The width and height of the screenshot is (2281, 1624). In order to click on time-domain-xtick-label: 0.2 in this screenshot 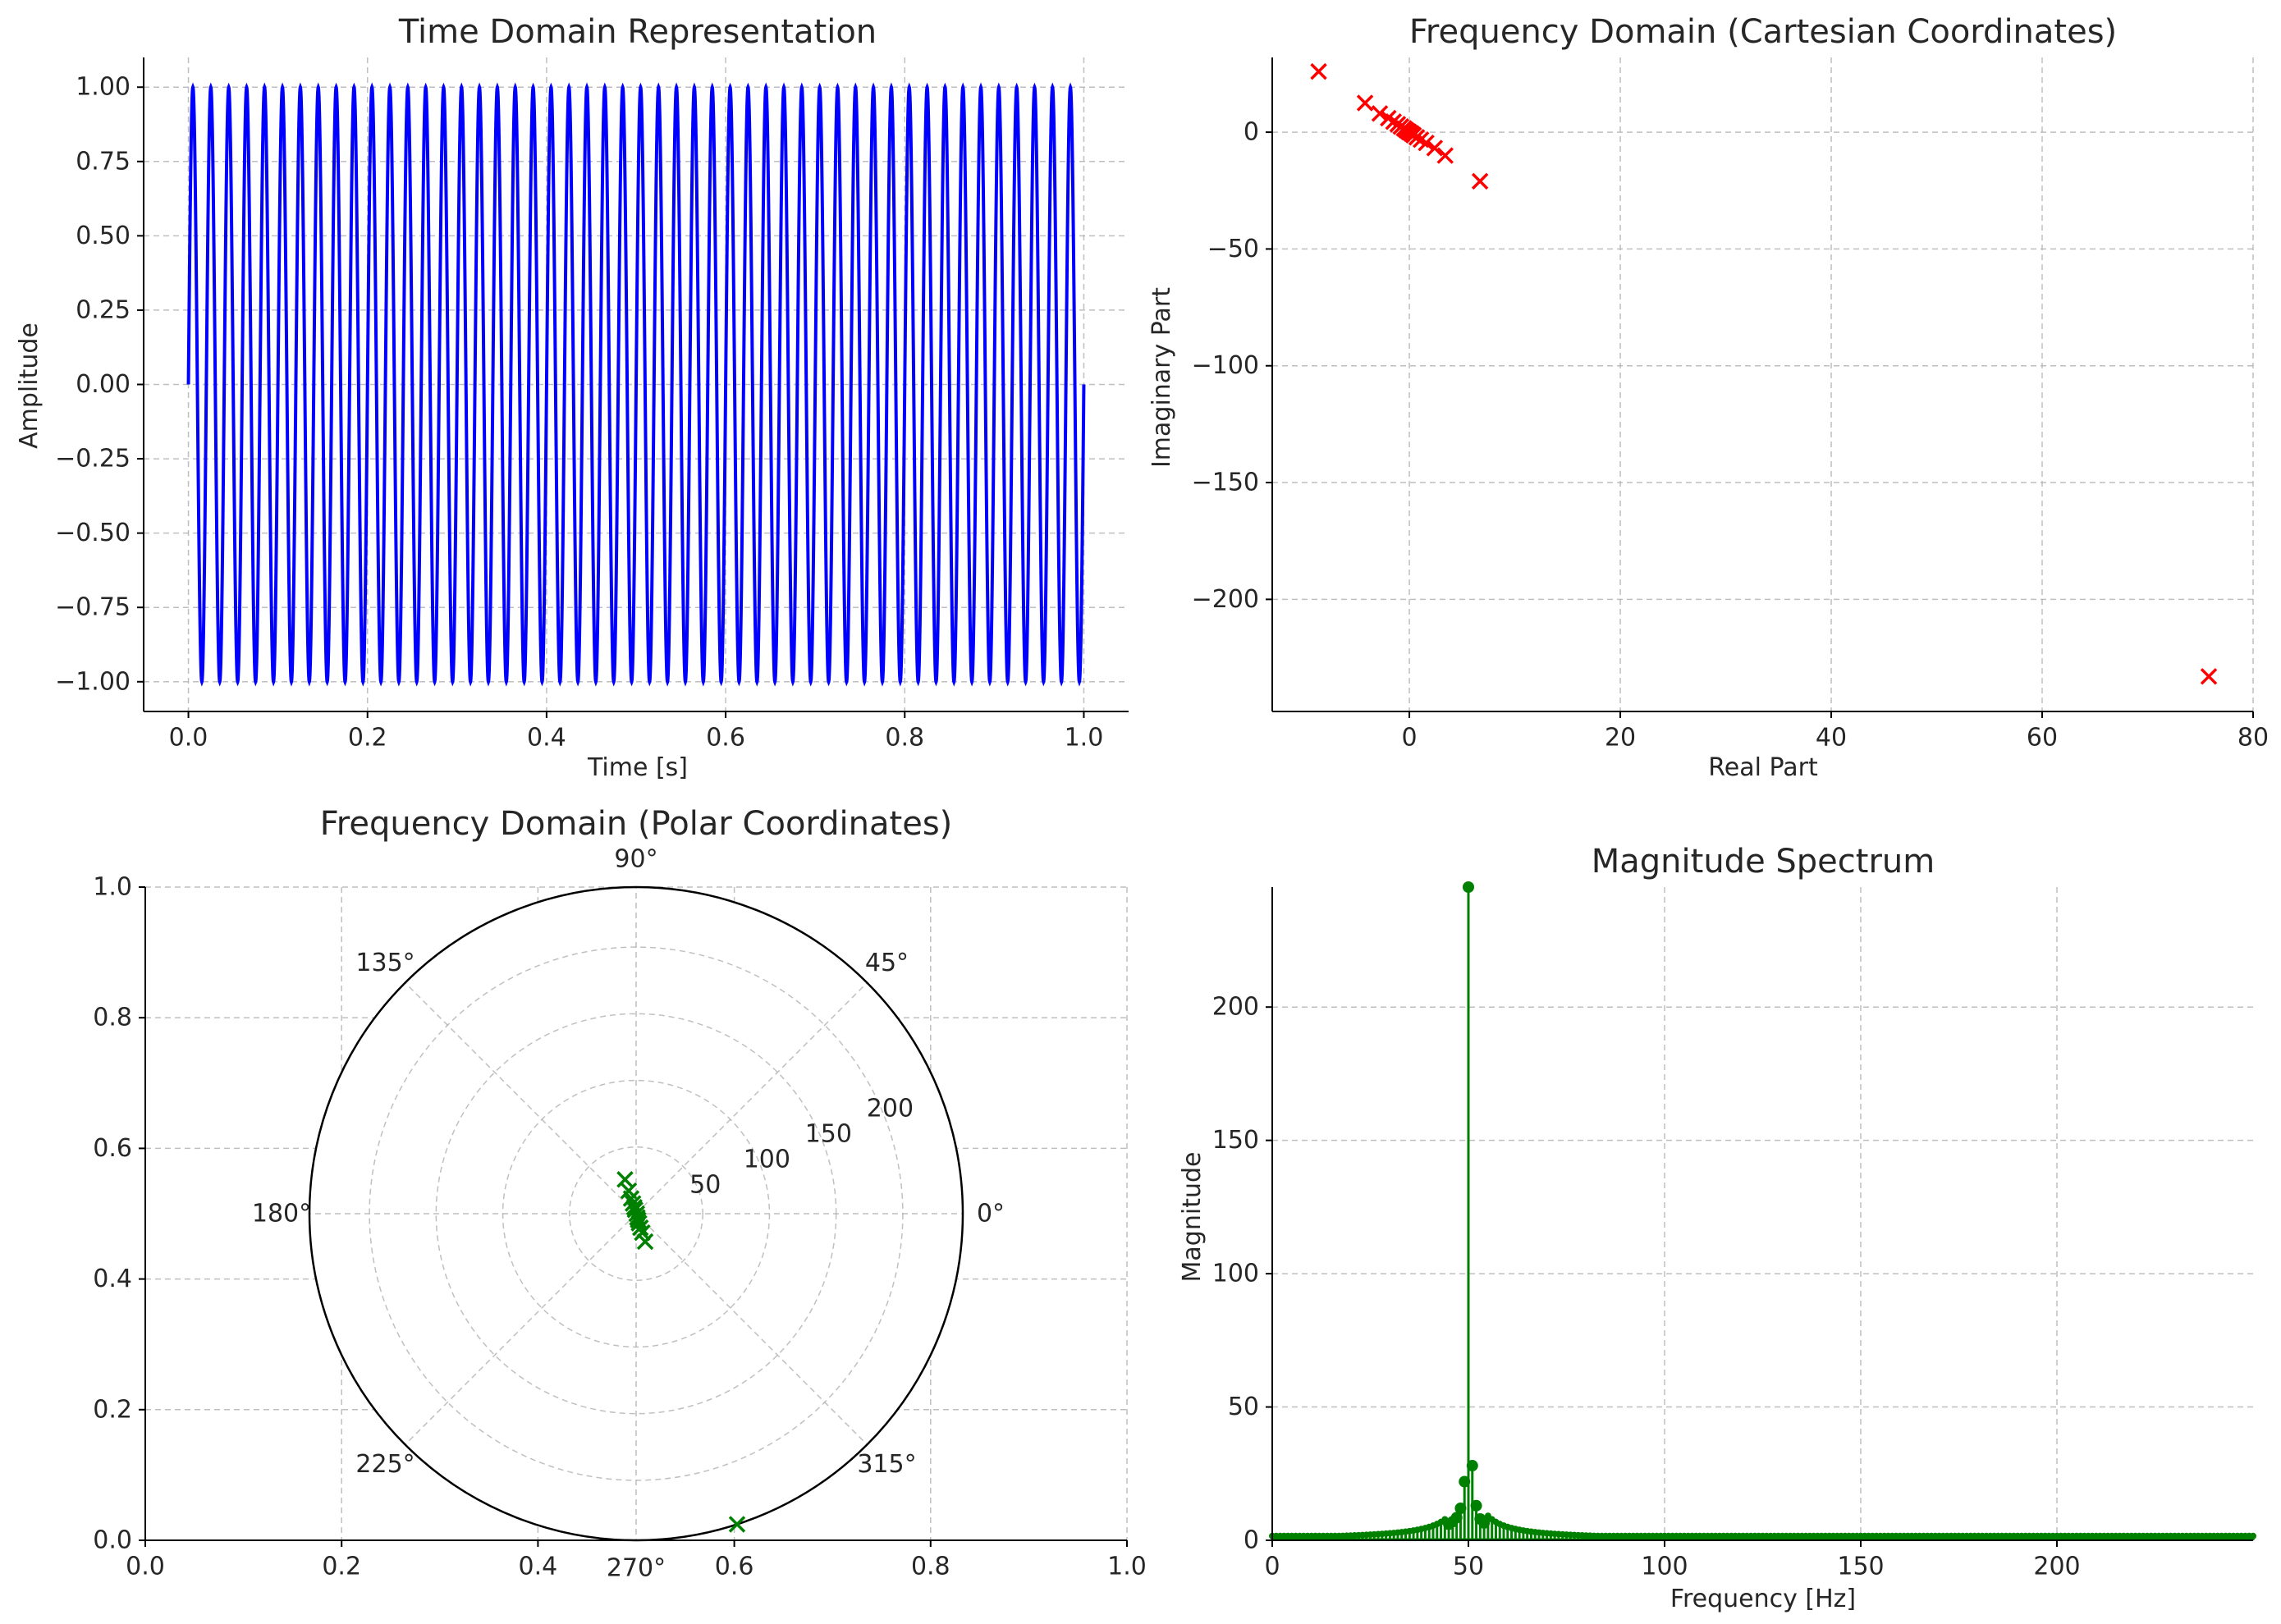, I will do `click(367, 738)`.